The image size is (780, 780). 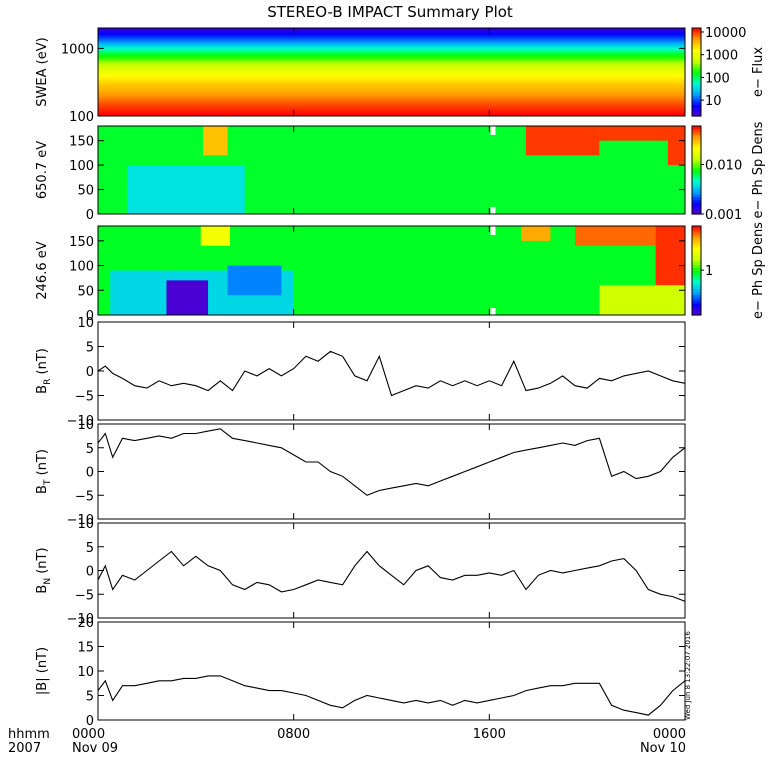 What do you see at coordinates (758, 169) in the screenshot?
I see `colorbar-label: e− Ph Sp Dens` at bounding box center [758, 169].